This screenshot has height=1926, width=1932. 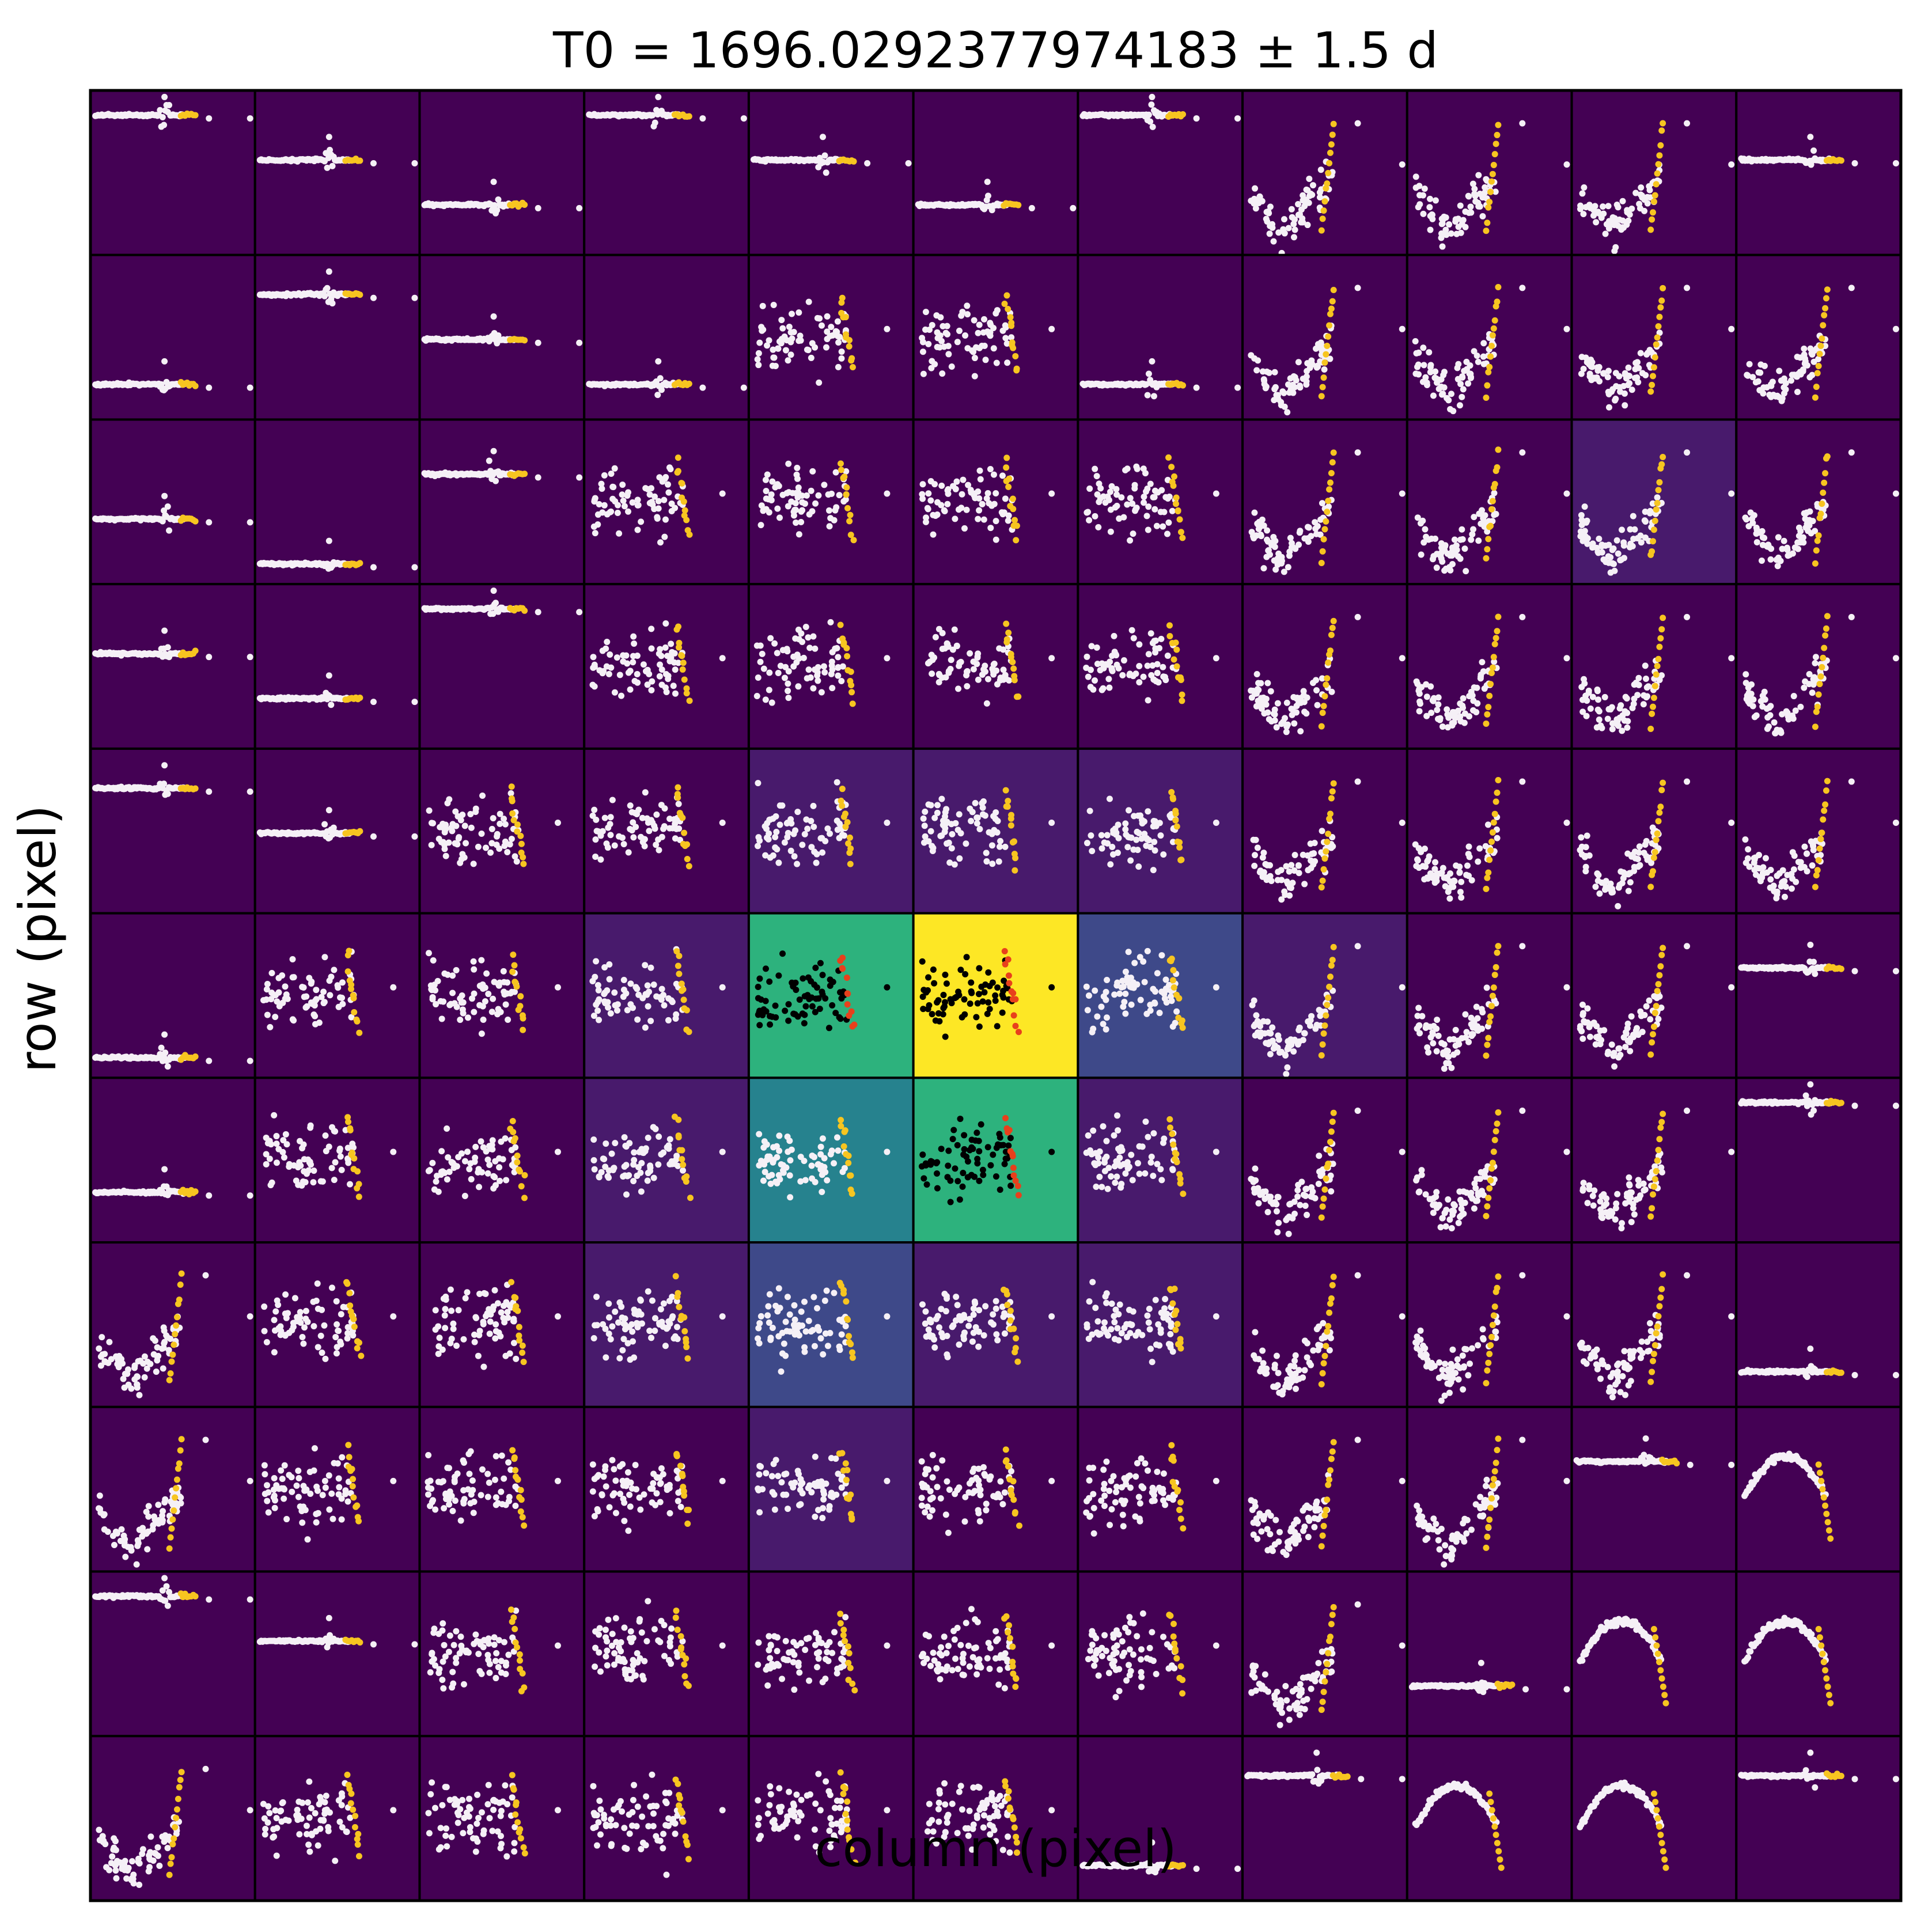 I want to click on pixel-cell-r2-c4, so click(x=831, y=502).